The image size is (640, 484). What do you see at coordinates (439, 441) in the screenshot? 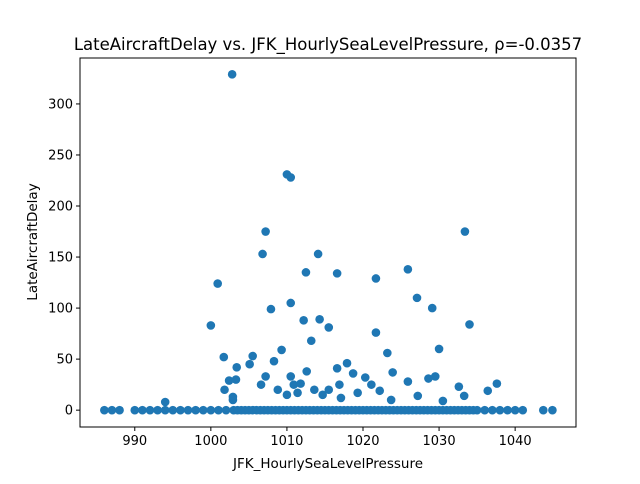
I see `x-tick-label: 1030` at bounding box center [439, 441].